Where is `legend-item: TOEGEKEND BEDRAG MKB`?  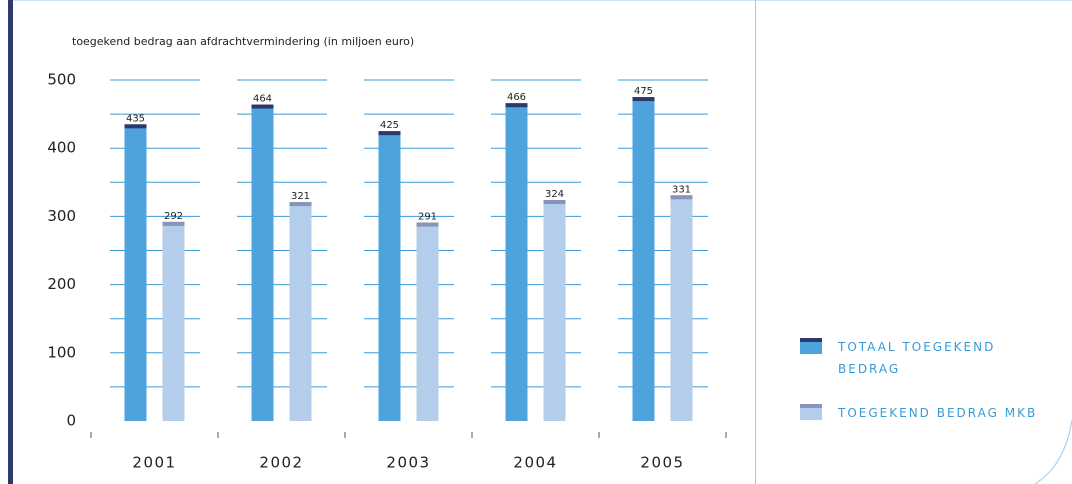
legend-item: TOEGEKEND BEDRAG MKB is located at coordinates (930, 413).